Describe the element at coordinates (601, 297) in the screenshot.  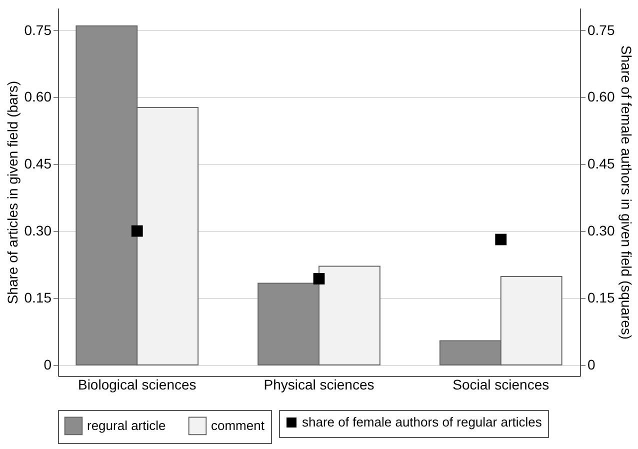
I see `y2-tick-label: 0.15` at that location.